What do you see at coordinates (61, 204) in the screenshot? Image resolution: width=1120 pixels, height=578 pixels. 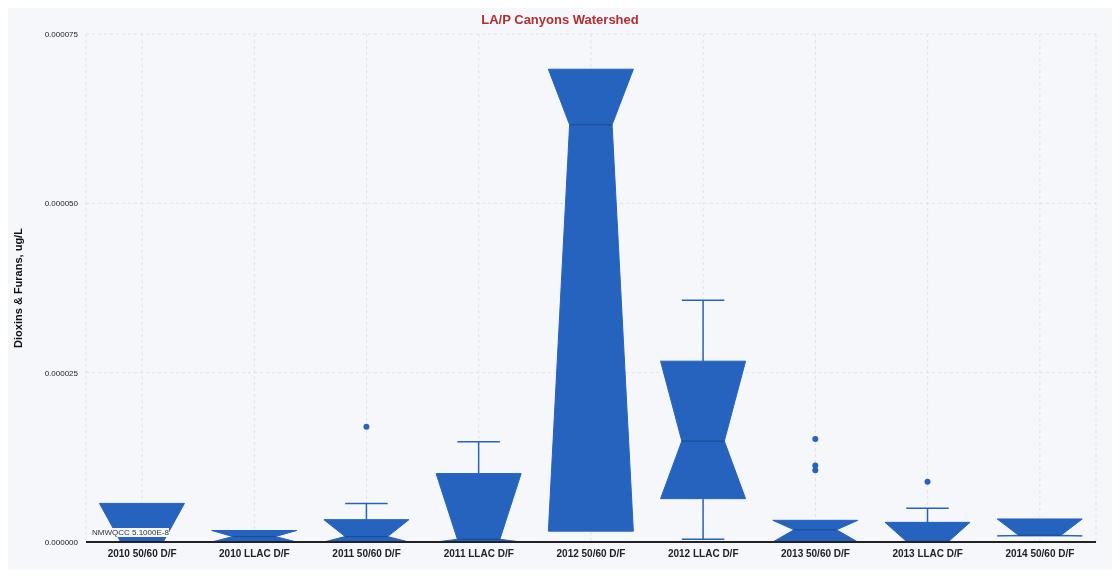 I see `y-tick-label: 0.000050` at bounding box center [61, 204].